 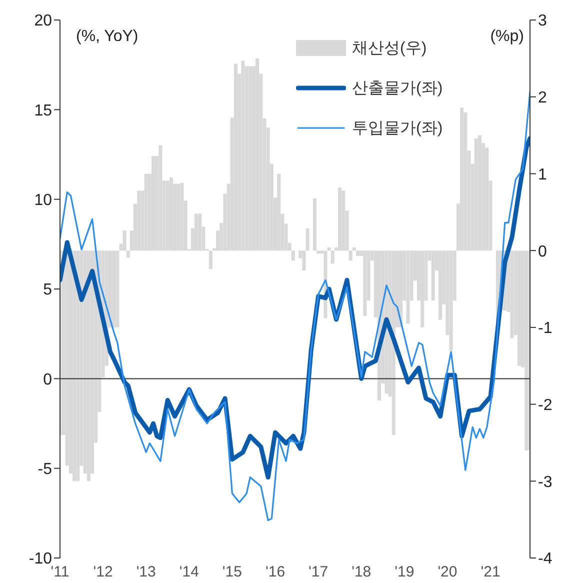 I want to click on y2-tick-label: -1, so click(x=545, y=329).